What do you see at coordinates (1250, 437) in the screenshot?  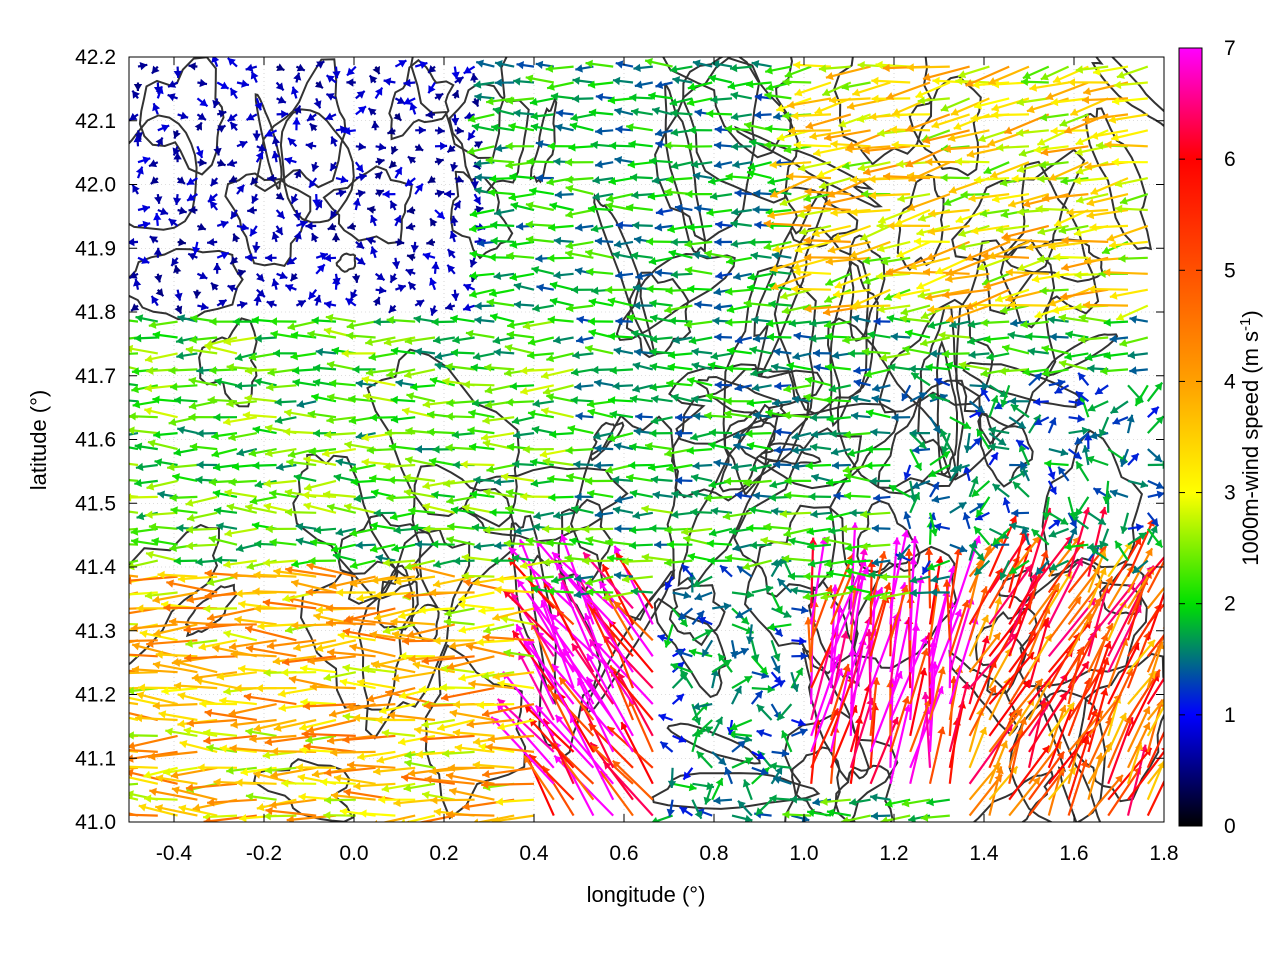 I see `colorbar-label: 1000m-wind speed (m s-1)` at bounding box center [1250, 437].